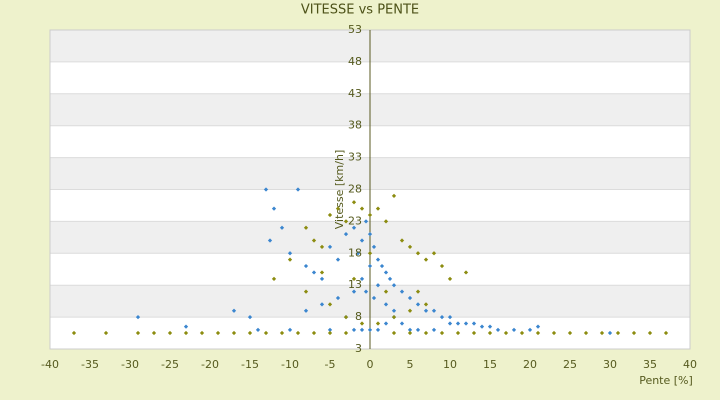  Describe the element at coordinates (130, 364) in the screenshot. I see `x-tick-label: -30` at that location.